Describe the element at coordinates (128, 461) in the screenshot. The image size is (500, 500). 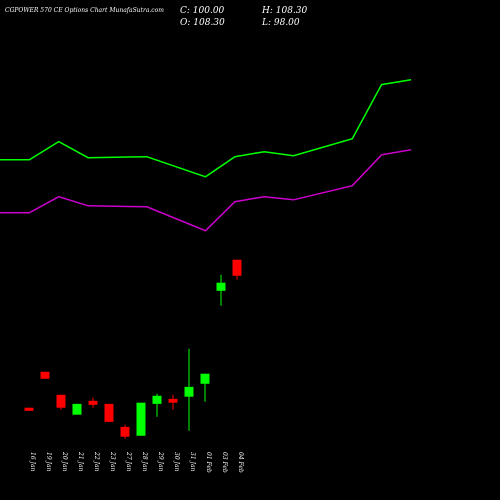
I see `x-tick-label: 27 Jan` at that location.